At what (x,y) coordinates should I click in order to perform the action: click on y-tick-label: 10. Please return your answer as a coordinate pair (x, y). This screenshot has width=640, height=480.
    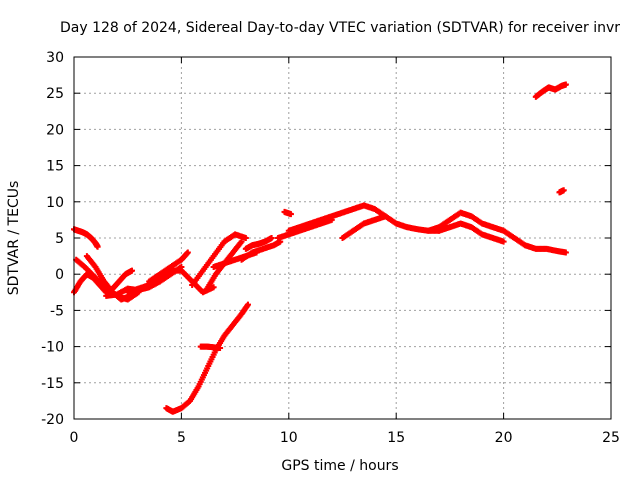
    Looking at the image, I should click on (55, 203).